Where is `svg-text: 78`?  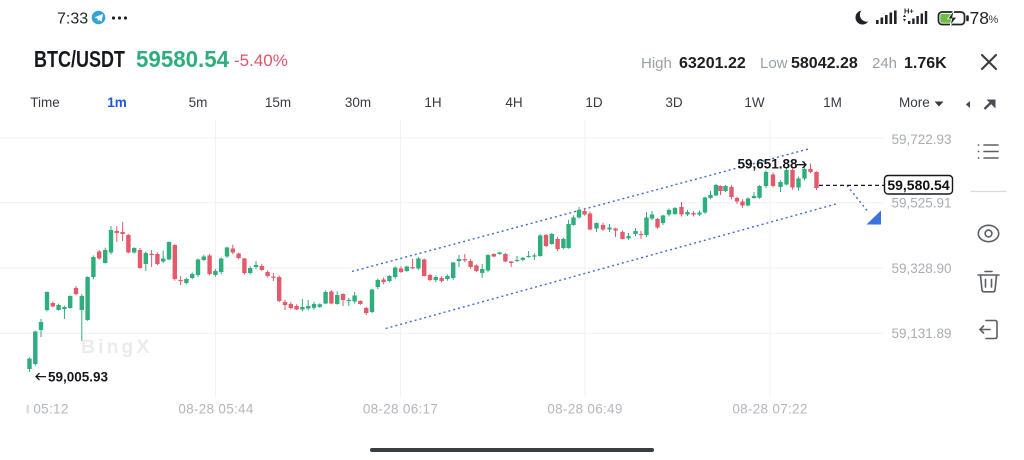 svg-text: 78 is located at coordinates (979, 18).